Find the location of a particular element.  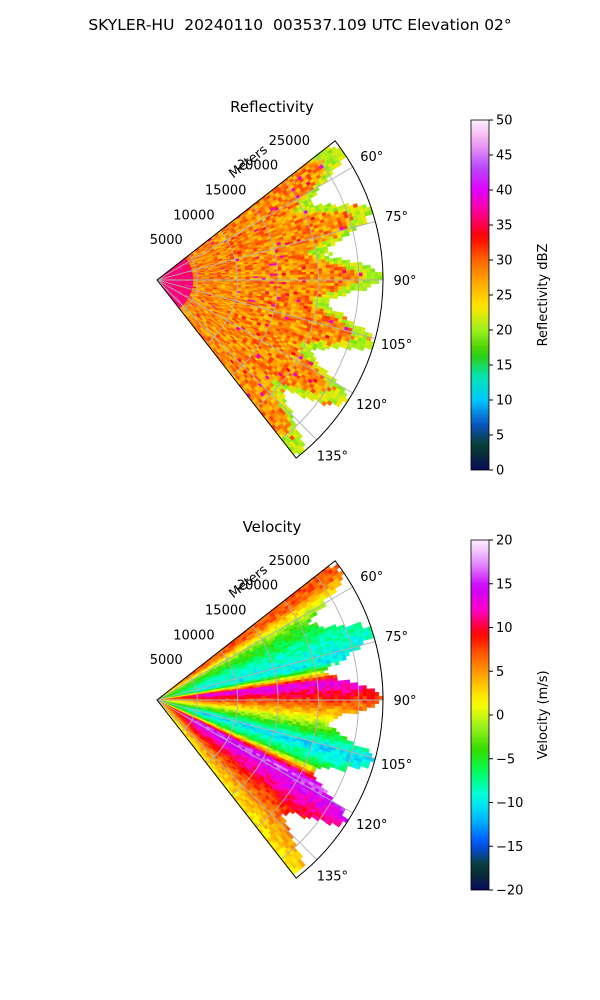

colorbar: 0 5 10 15 20 25 30 35 40 45 50 Reflectivity dBZ is located at coordinates (510, 296).